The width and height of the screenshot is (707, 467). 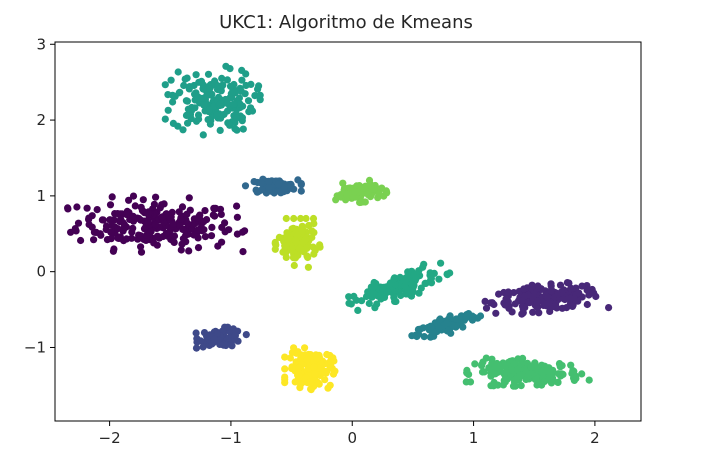 I want to click on x-tick-label: −2, so click(x=110, y=438).